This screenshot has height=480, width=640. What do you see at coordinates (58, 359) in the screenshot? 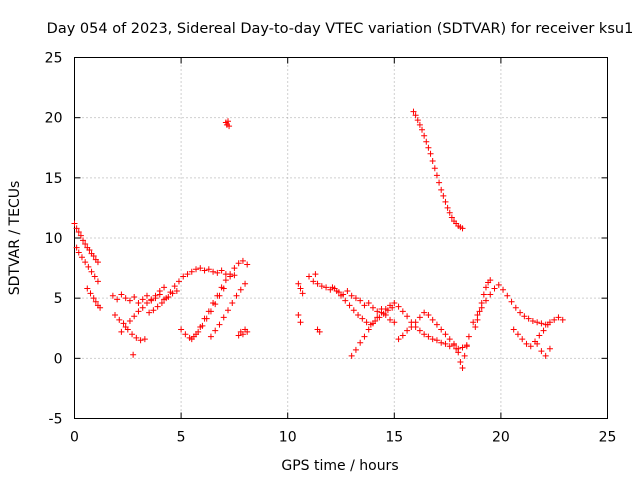
I see `y-tick-label: 0` at bounding box center [58, 359].